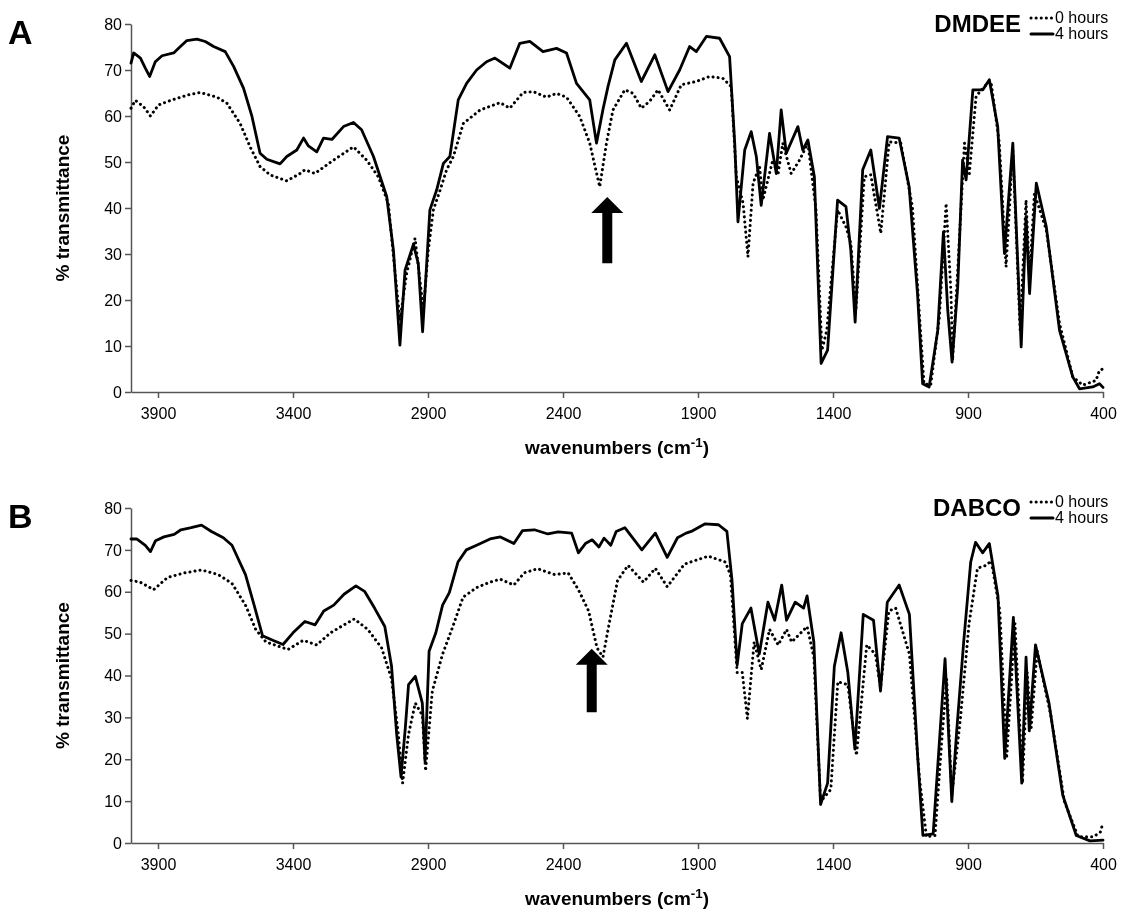  I want to click on chart-title: A, so click(20, 32).